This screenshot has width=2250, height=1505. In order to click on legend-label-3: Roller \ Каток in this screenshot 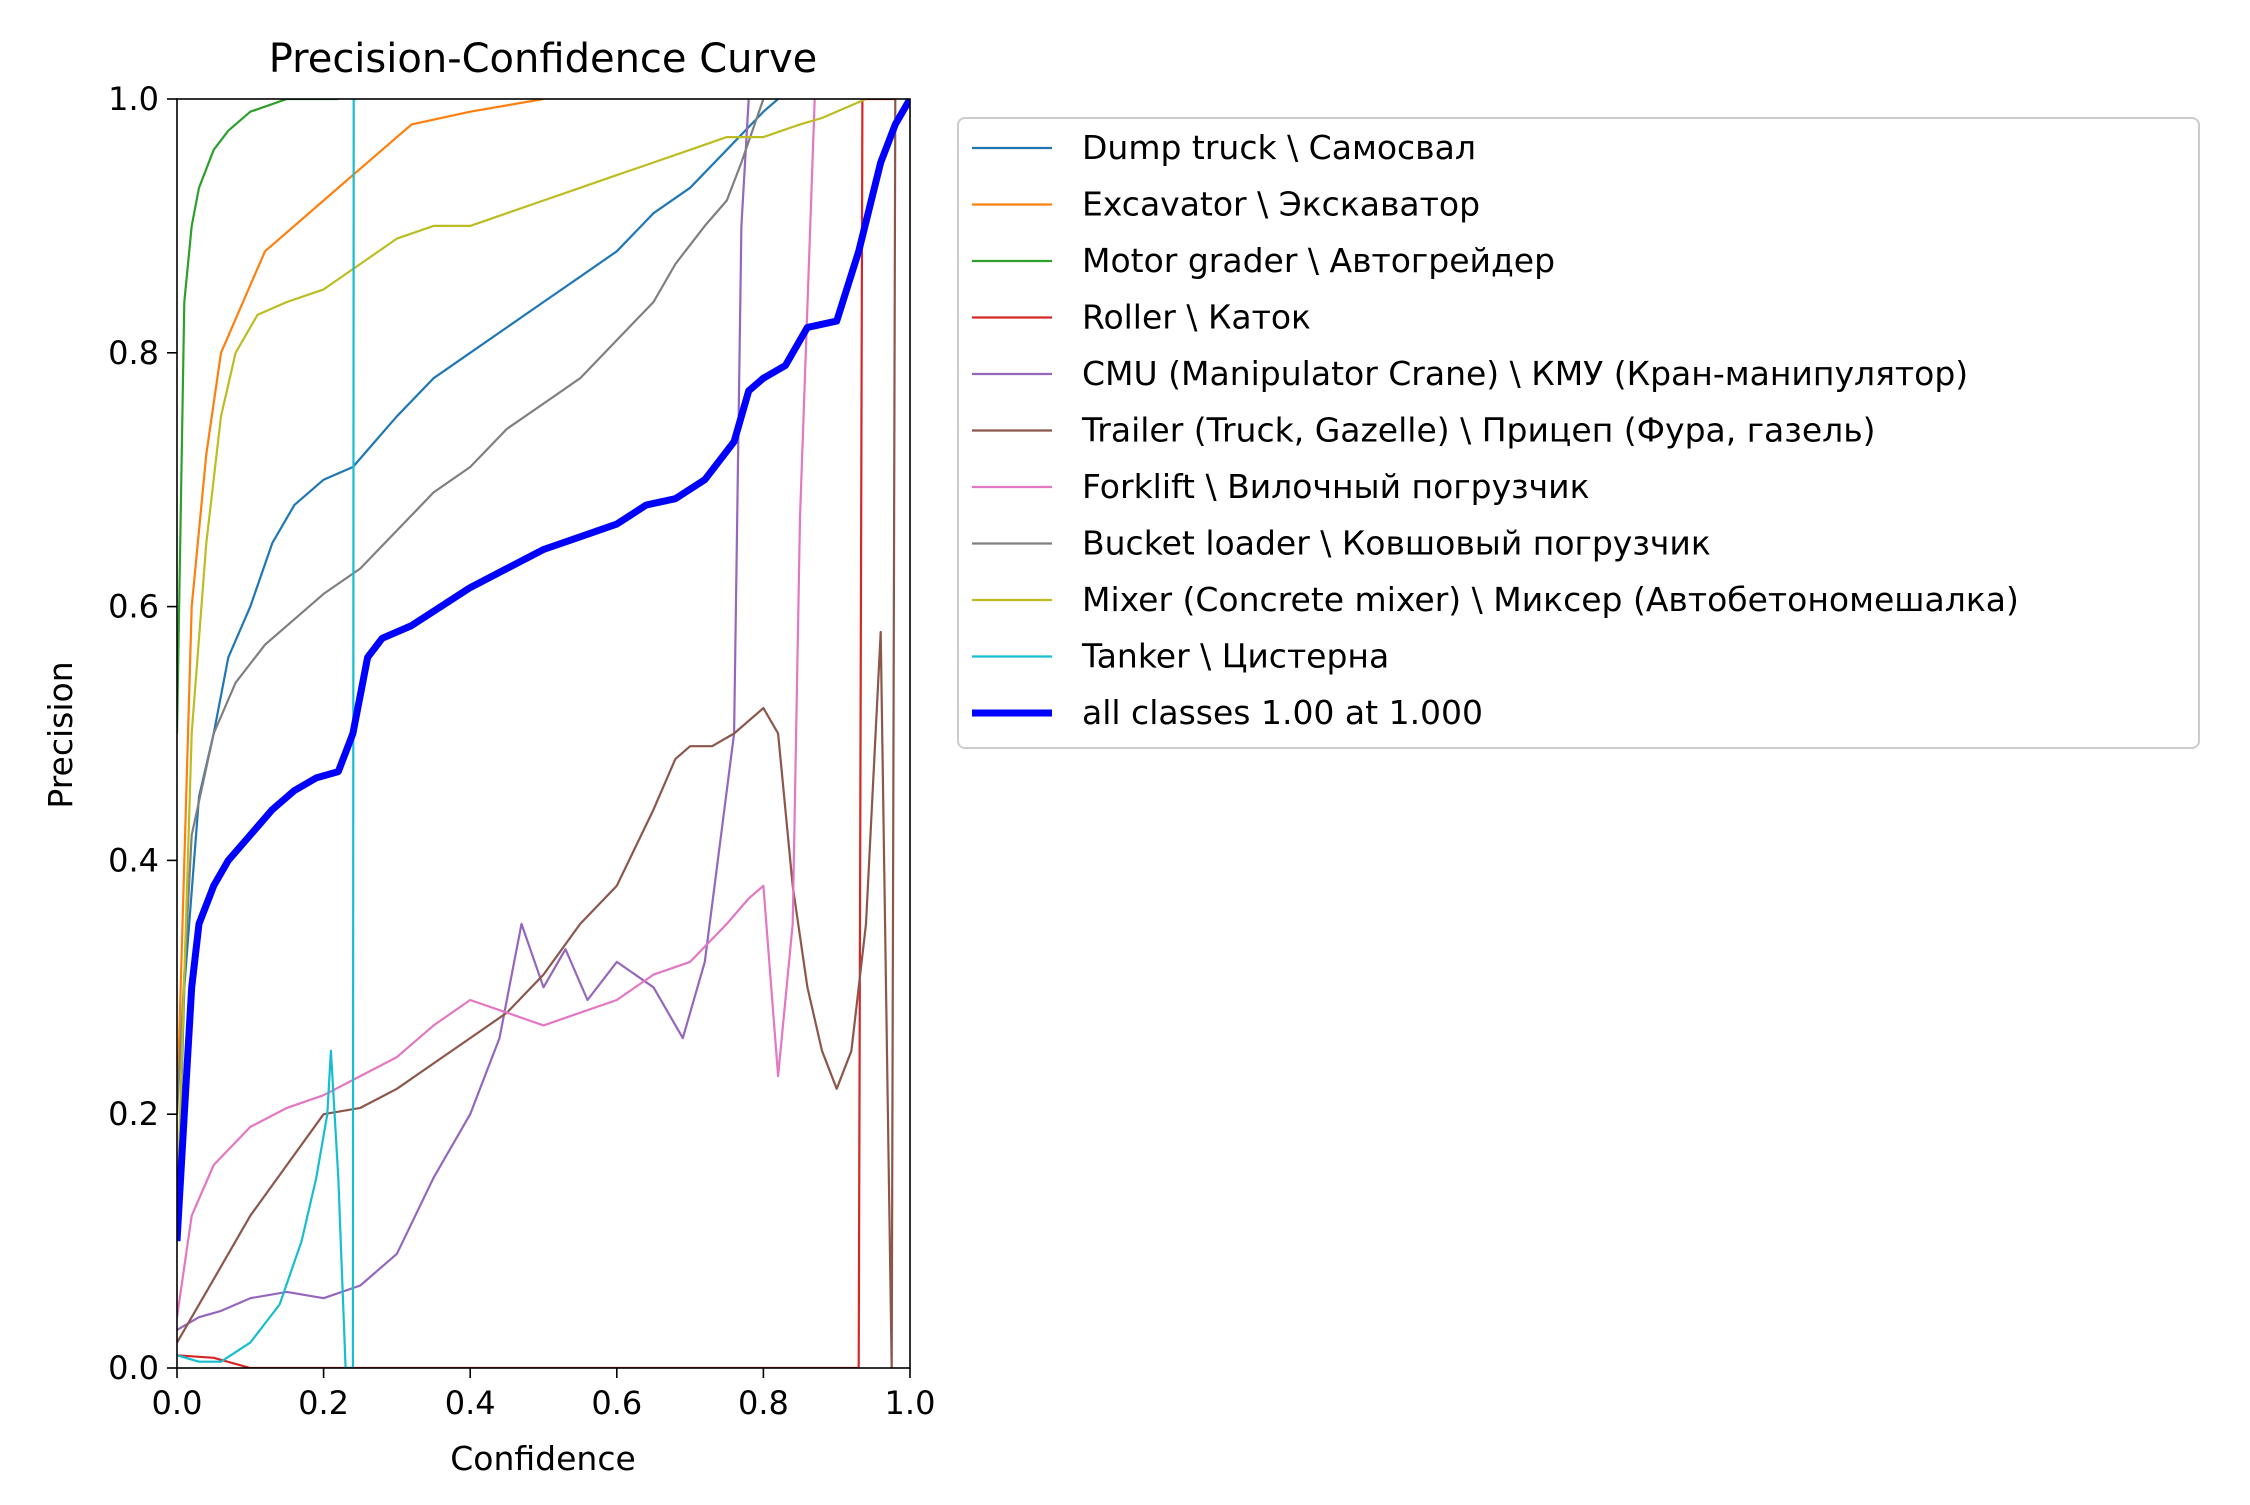, I will do `click(1196, 317)`.